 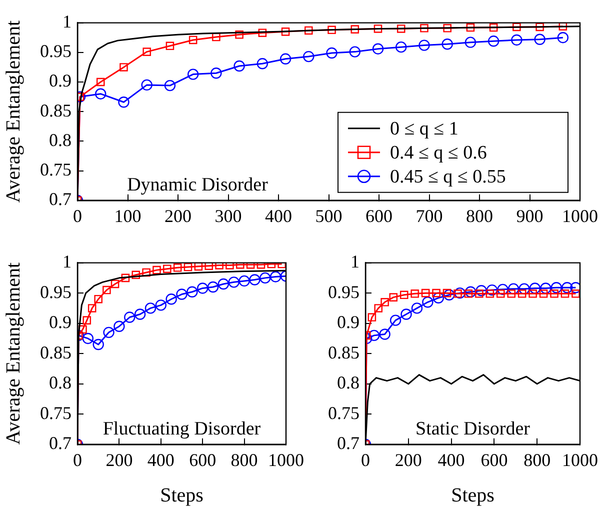 I want to click on legend-label: 0.4 ≤ q ≤ 0.6, so click(x=438, y=153).